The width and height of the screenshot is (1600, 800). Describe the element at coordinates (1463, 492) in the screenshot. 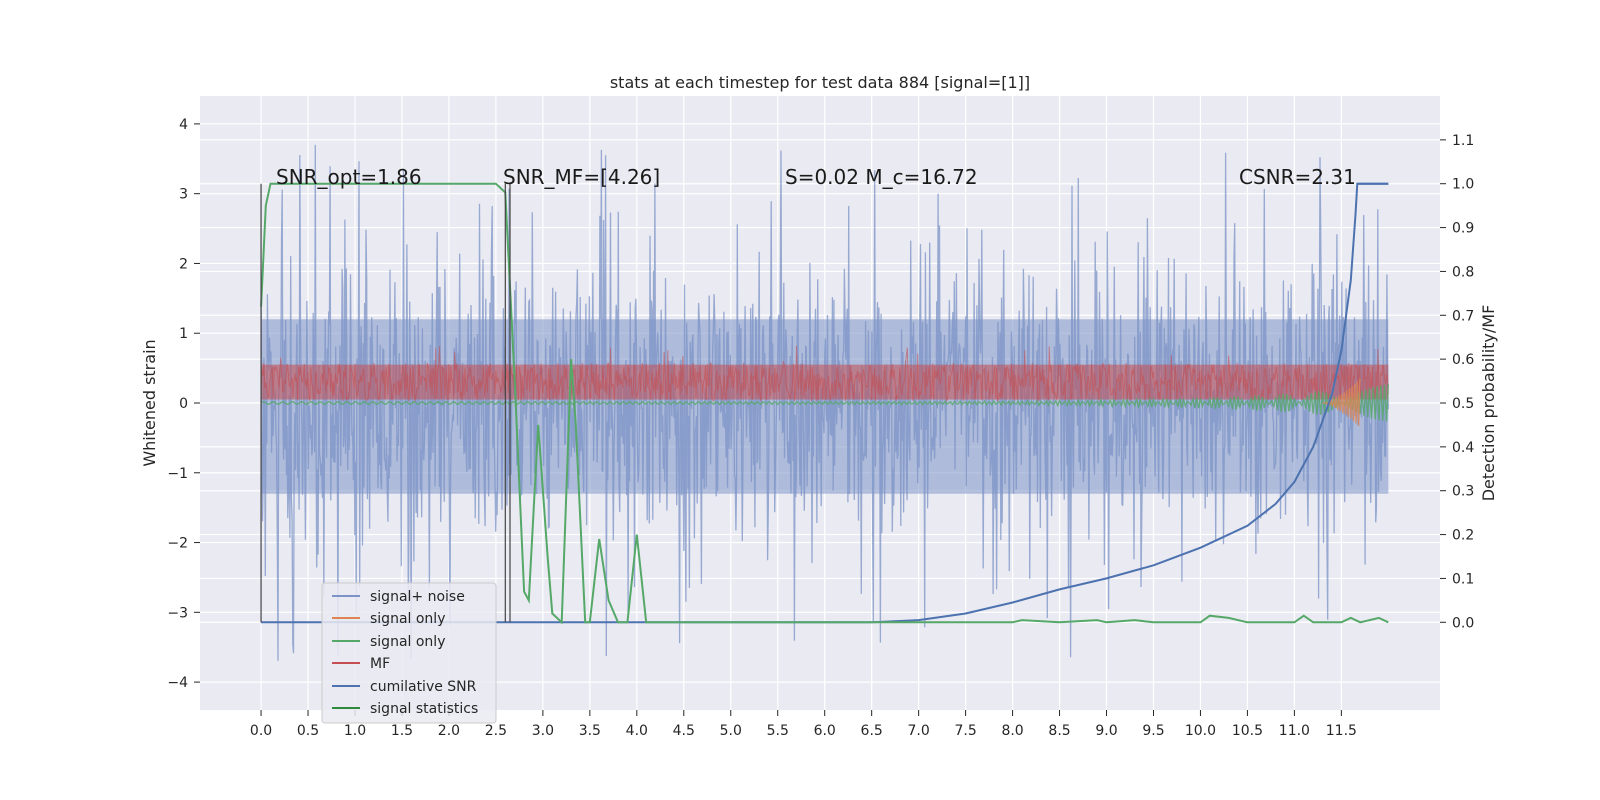

I see `y-right-tick-label: 0.3` at that location.